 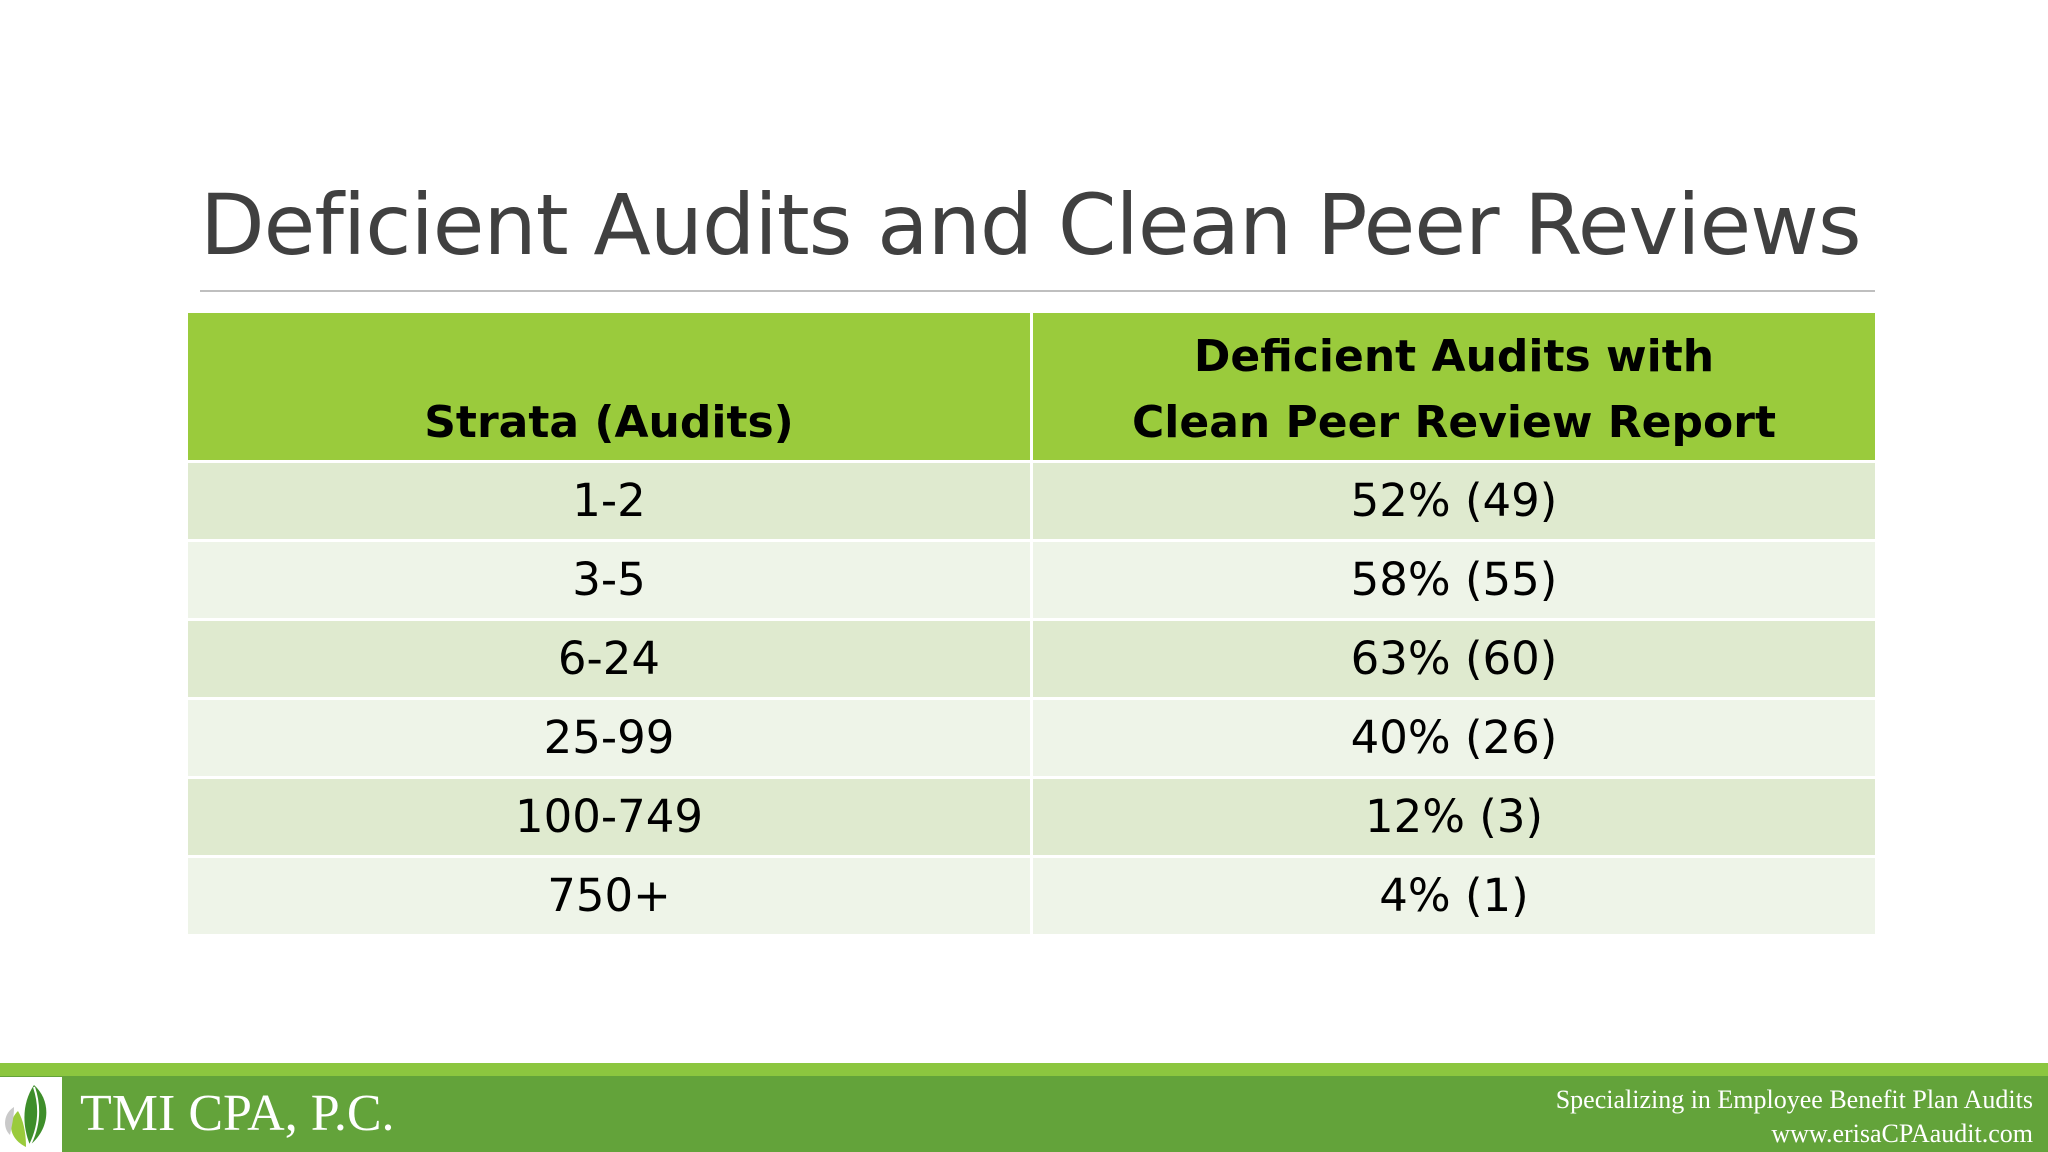 I want to click on header-strata-label: Strata (Audits), so click(x=609, y=422).